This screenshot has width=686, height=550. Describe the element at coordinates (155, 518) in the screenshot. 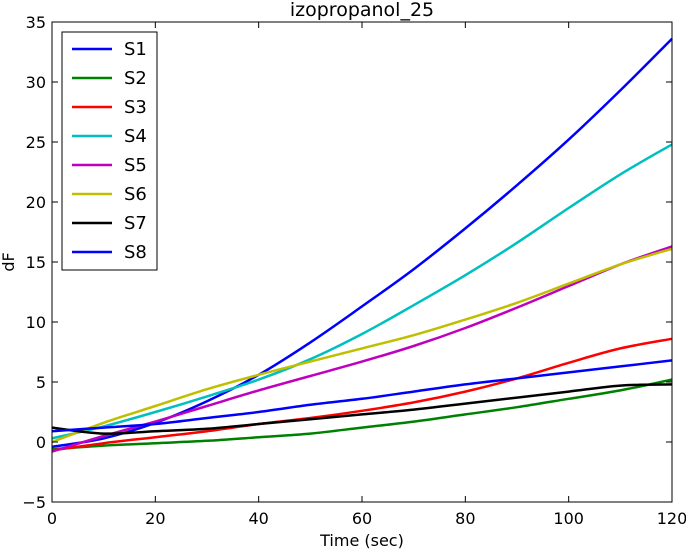

I see `x-tick-label: 20` at that location.